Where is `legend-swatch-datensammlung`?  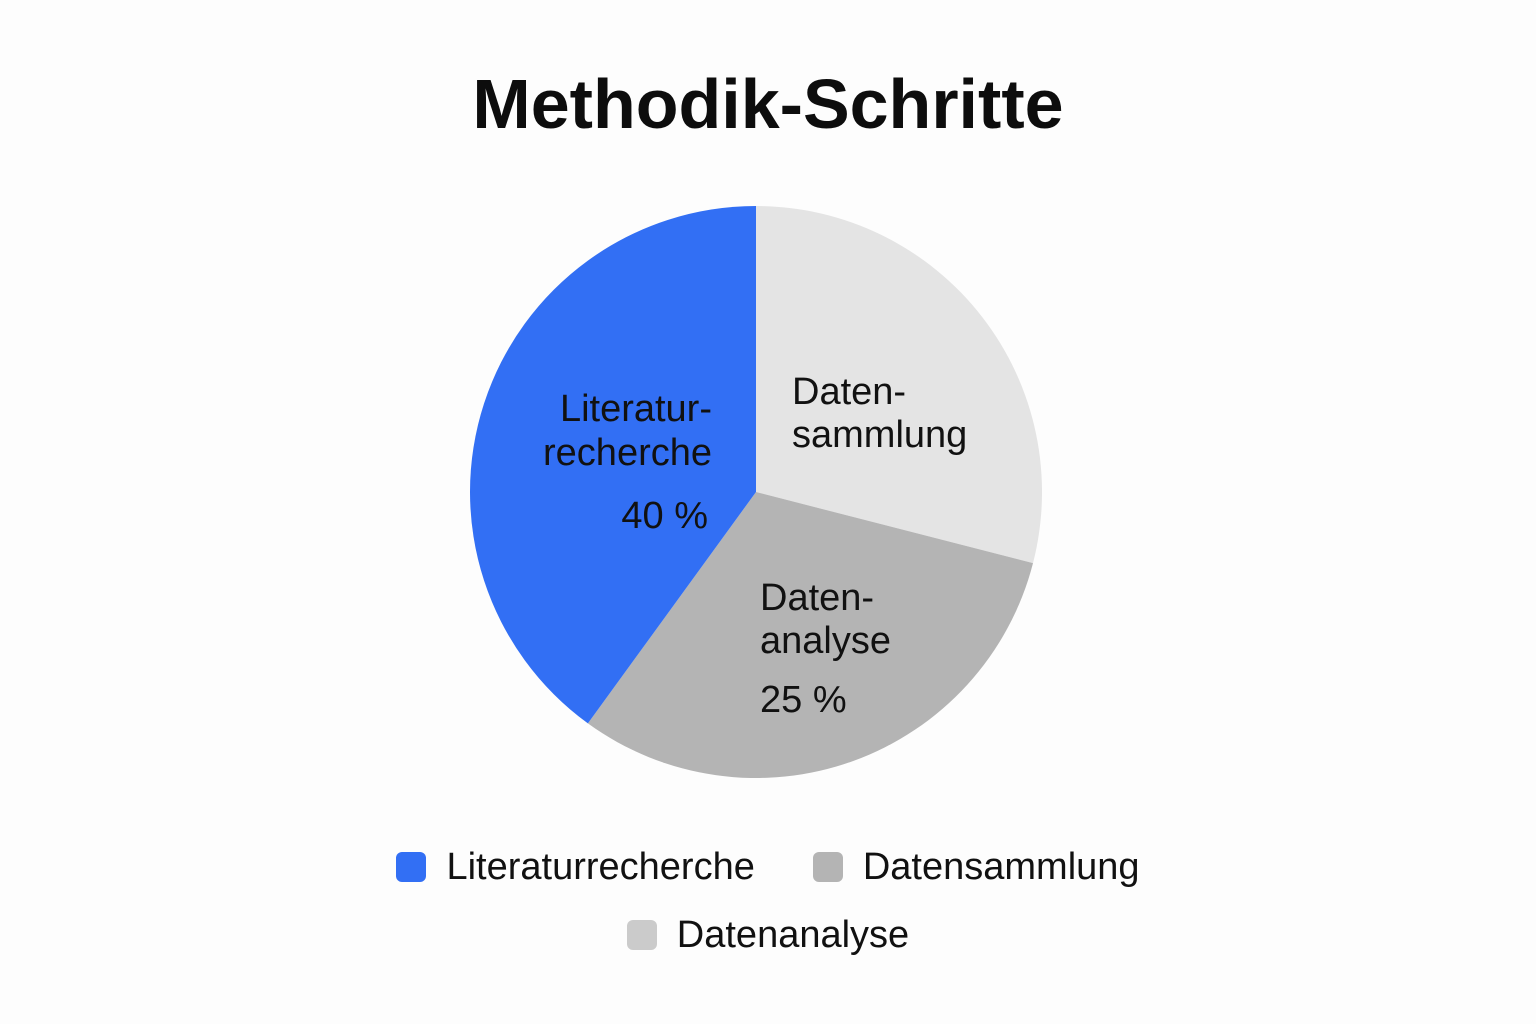
legend-swatch-datensammlung is located at coordinates (827, 867).